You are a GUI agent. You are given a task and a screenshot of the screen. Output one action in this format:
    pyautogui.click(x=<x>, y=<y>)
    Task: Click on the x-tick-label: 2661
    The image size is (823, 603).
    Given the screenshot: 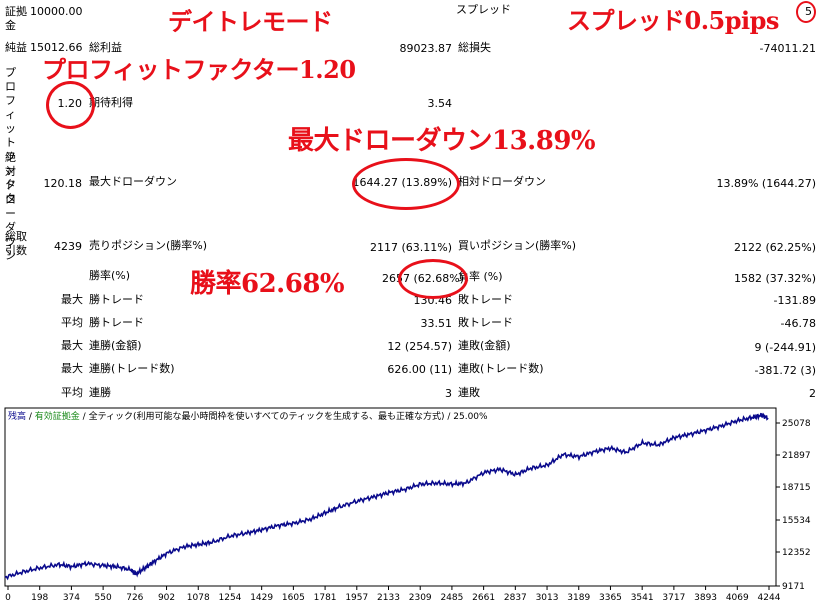 What is the action you would take?
    pyautogui.click(x=483, y=598)
    